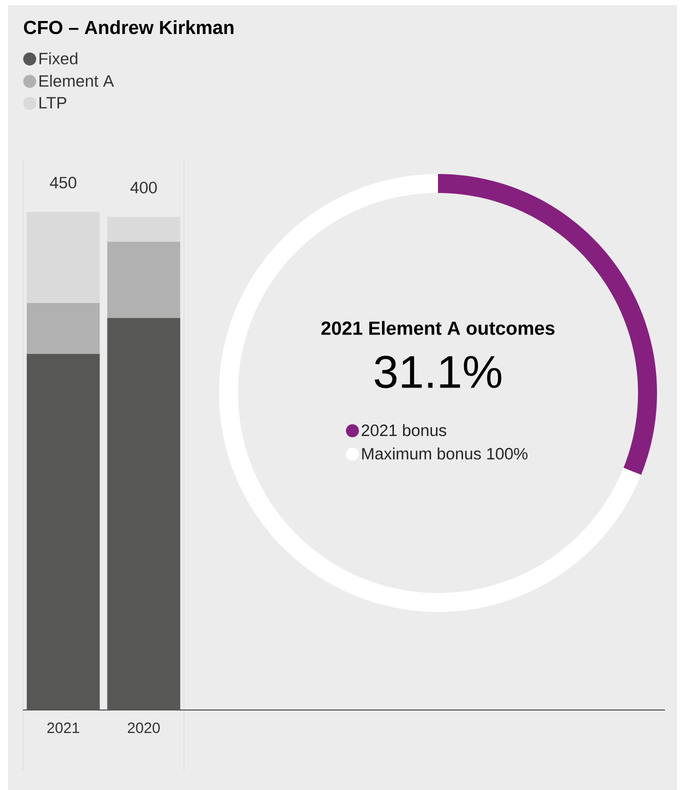 This screenshot has width=681, height=790. I want to click on legend-label: 2021 bonus, so click(404, 430).